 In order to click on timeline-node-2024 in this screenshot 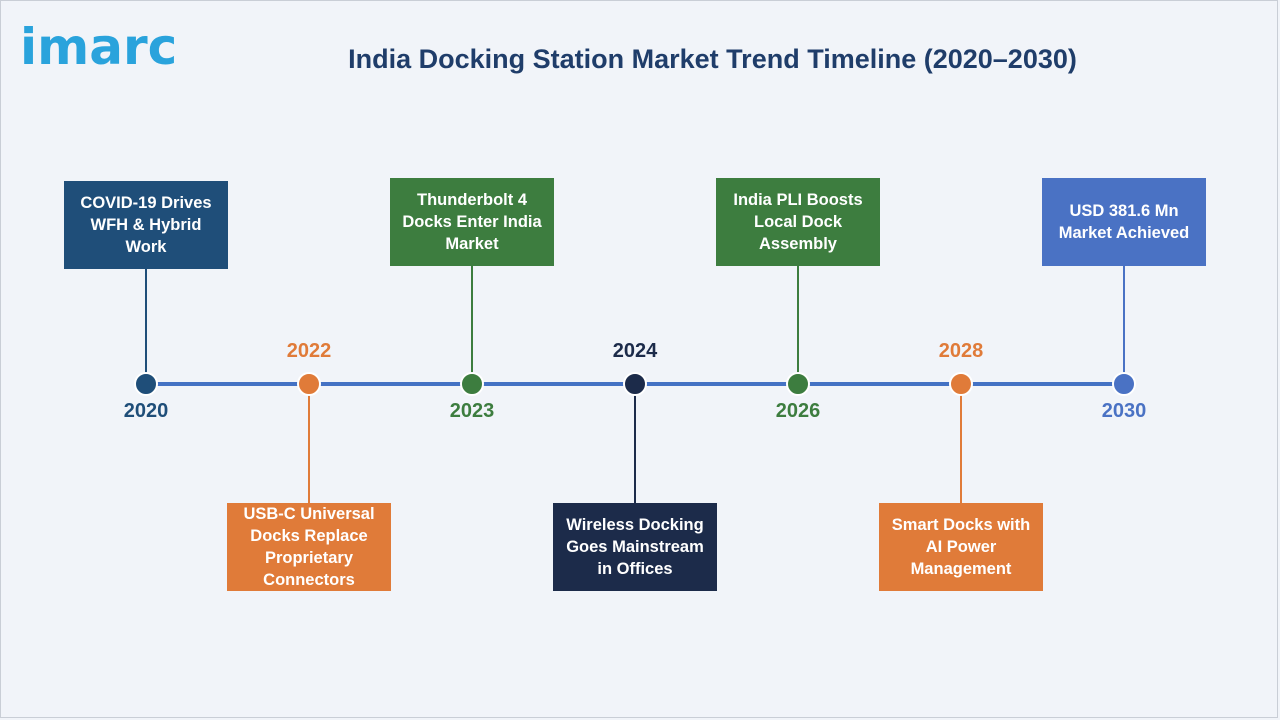, I will do `click(635, 384)`.